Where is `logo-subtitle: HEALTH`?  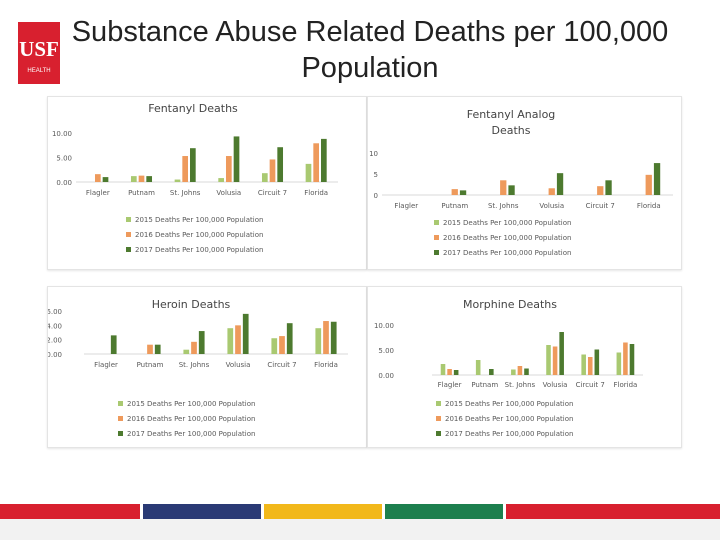
logo-subtitle: HEALTH is located at coordinates (38, 71).